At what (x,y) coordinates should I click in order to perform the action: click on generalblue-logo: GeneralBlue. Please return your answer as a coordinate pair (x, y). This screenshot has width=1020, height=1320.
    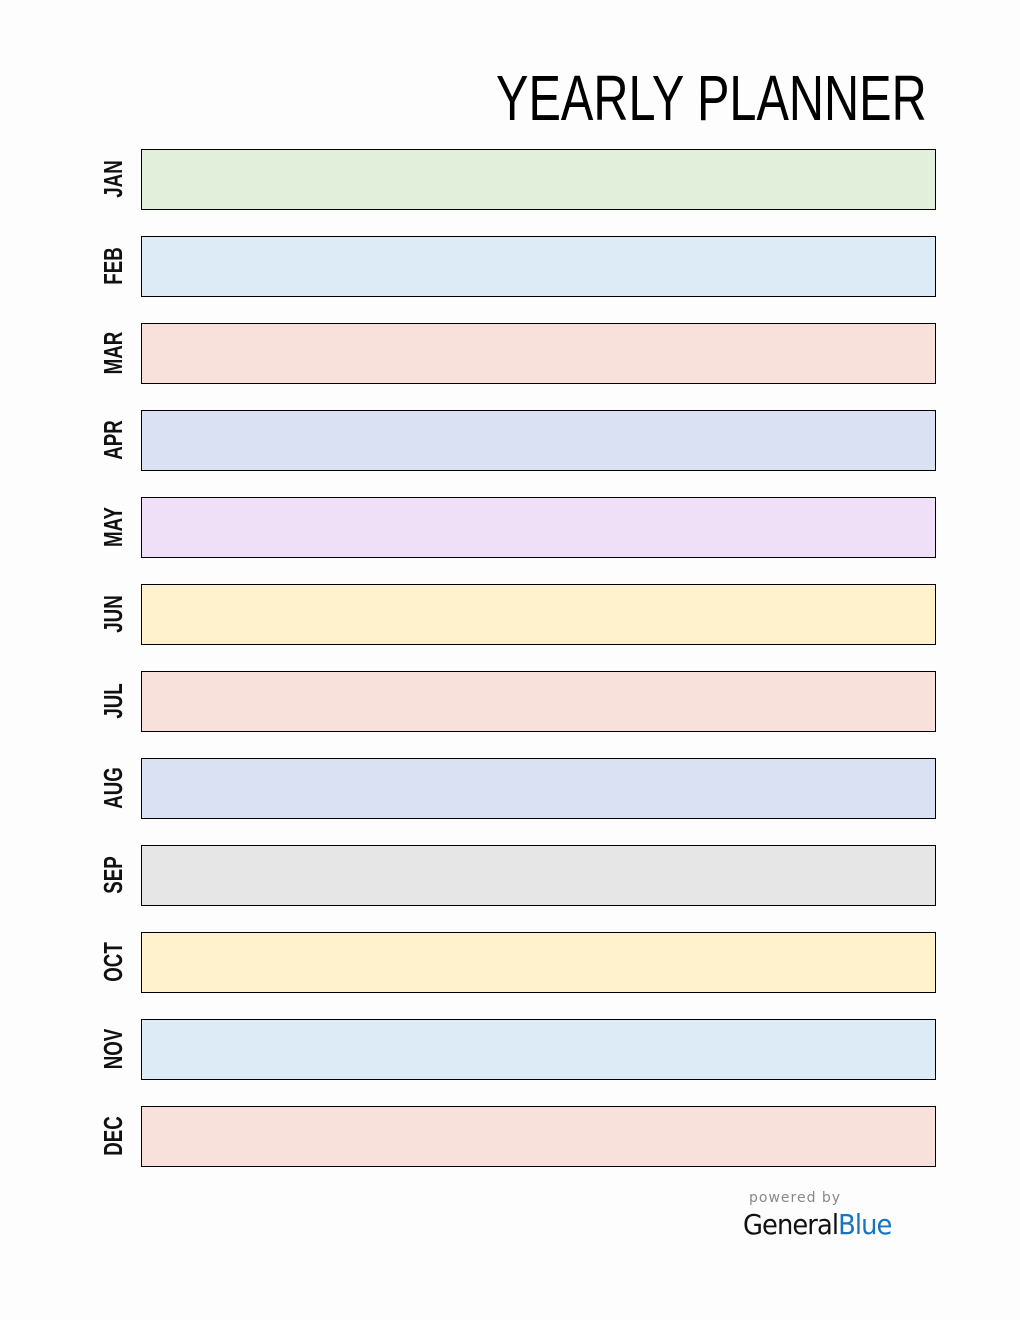
    Looking at the image, I should click on (817, 1224).